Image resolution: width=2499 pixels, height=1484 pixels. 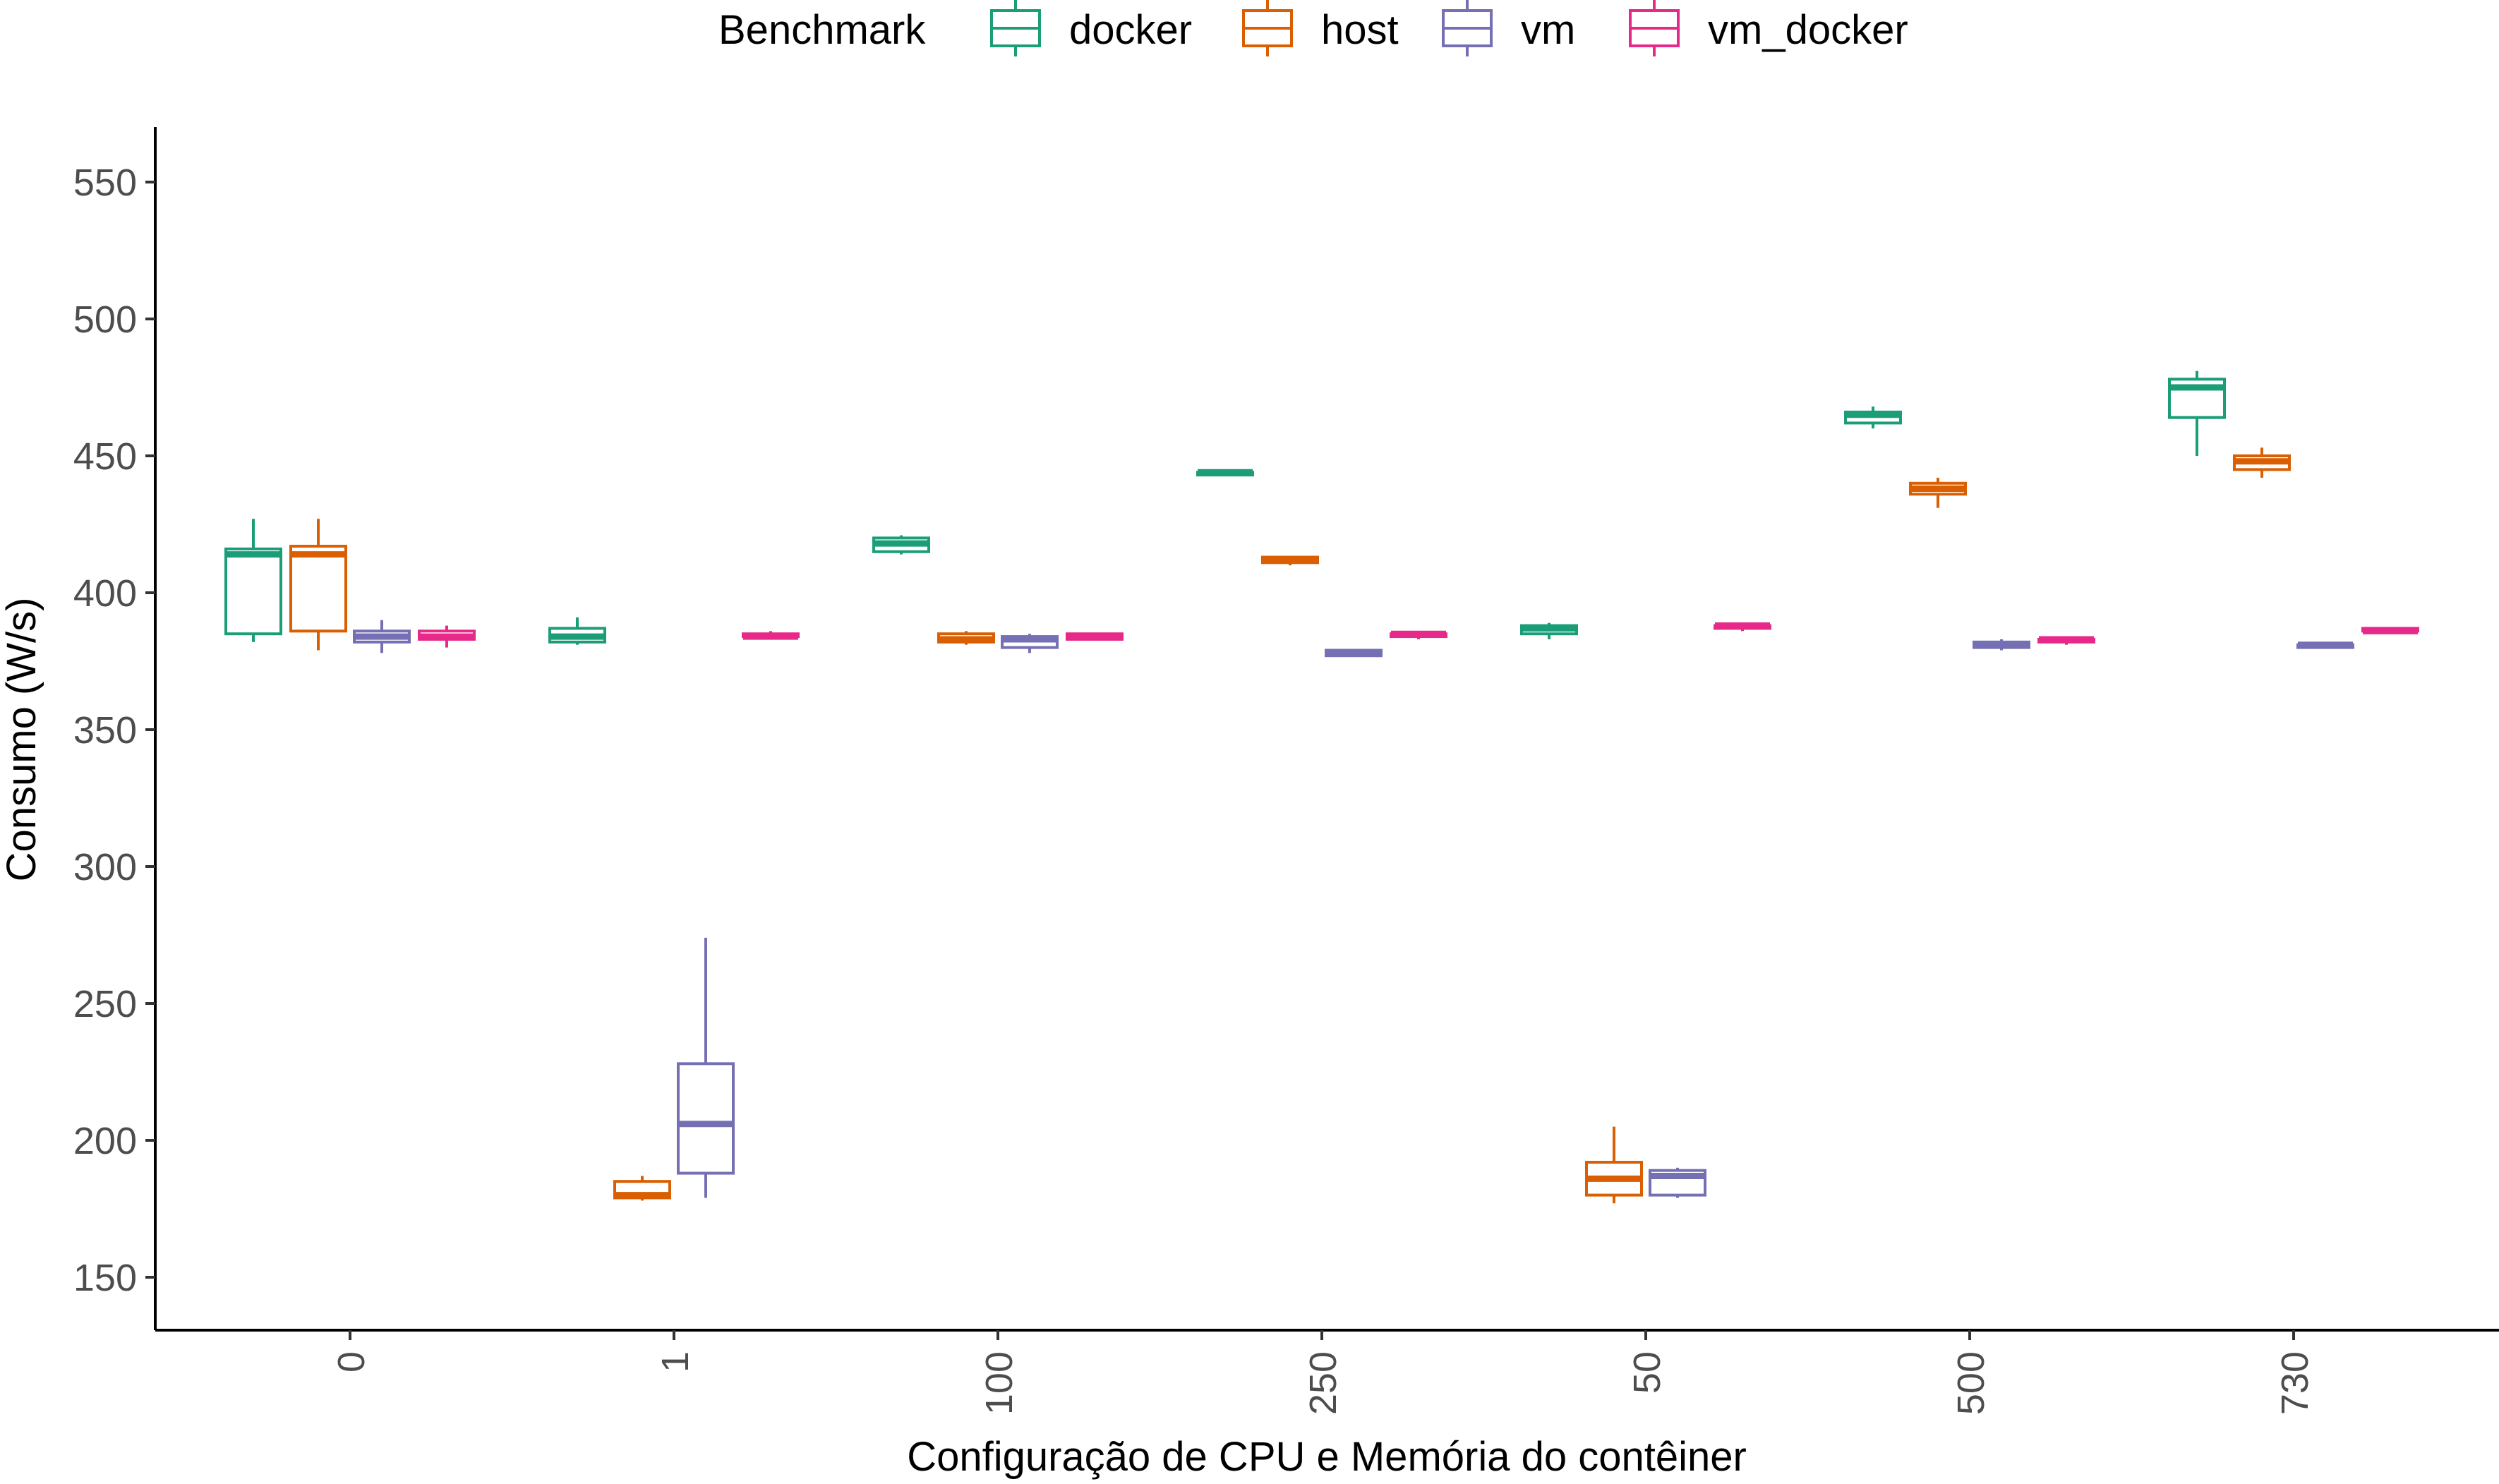 I want to click on legend-label: vm_docker, so click(x=1808, y=30).